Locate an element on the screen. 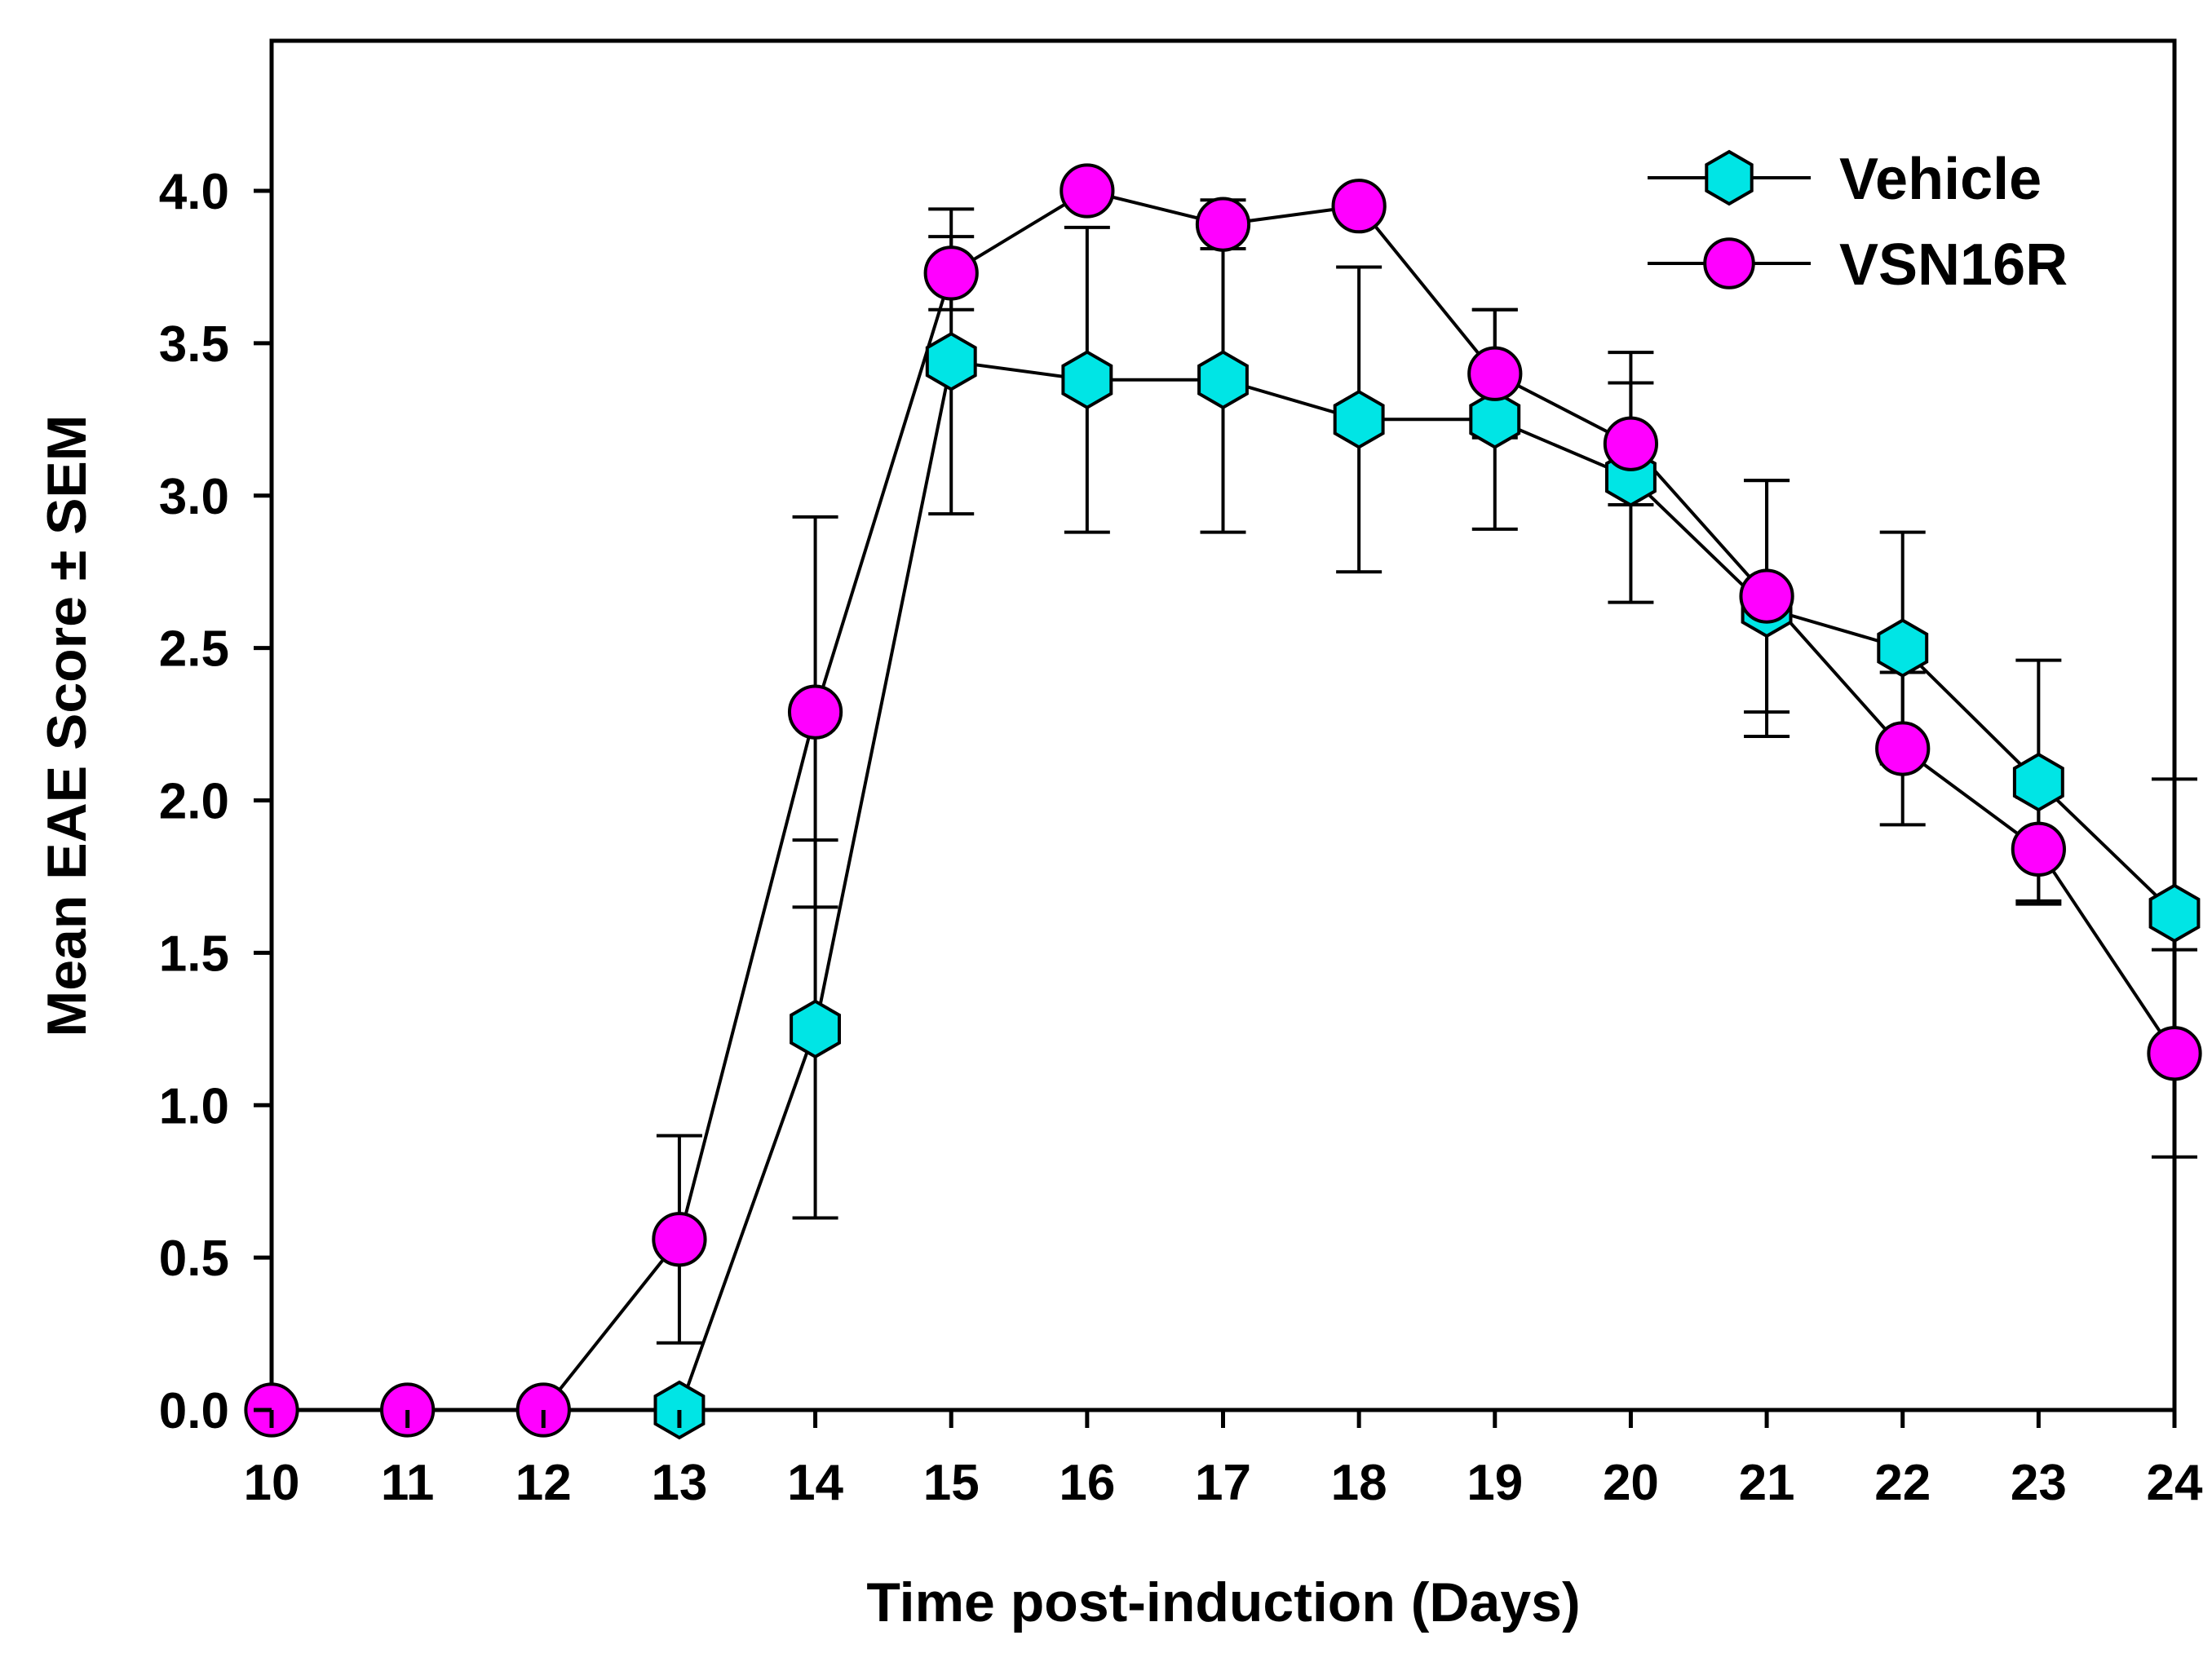  y-tick-label: 3.5 is located at coordinates (194, 344).